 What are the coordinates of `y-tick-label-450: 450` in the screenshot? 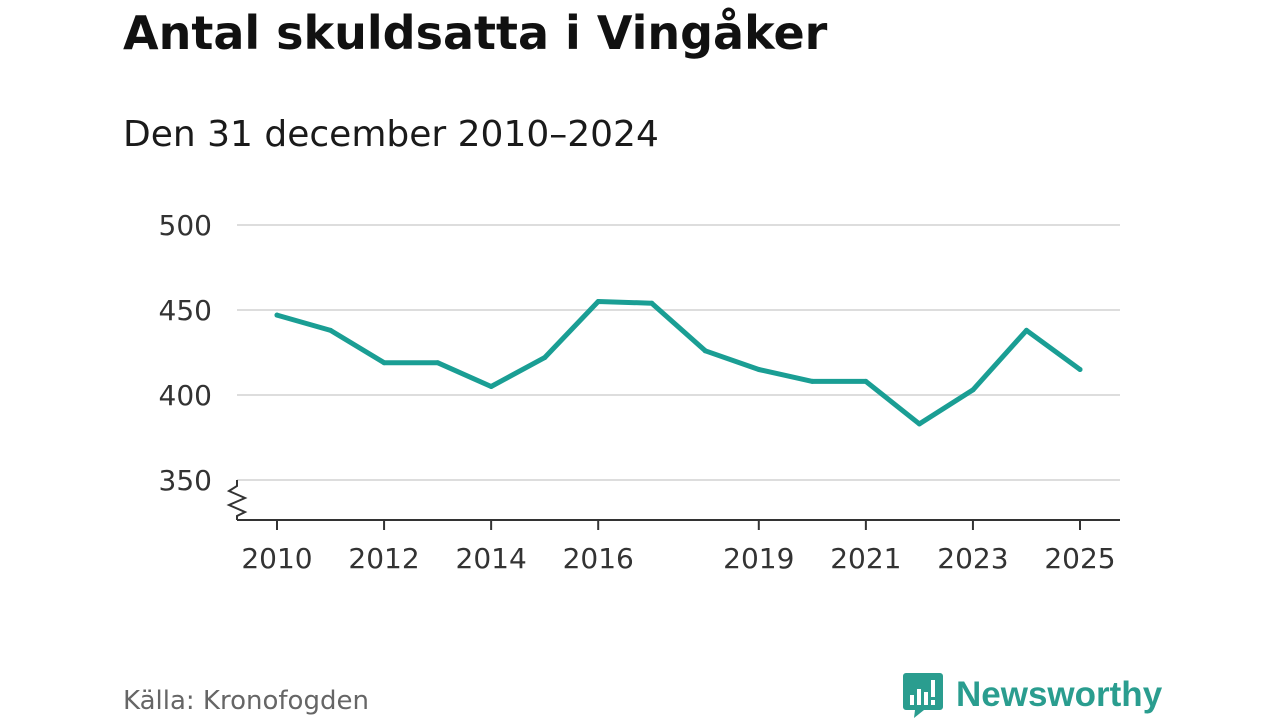 It's located at (185, 310).